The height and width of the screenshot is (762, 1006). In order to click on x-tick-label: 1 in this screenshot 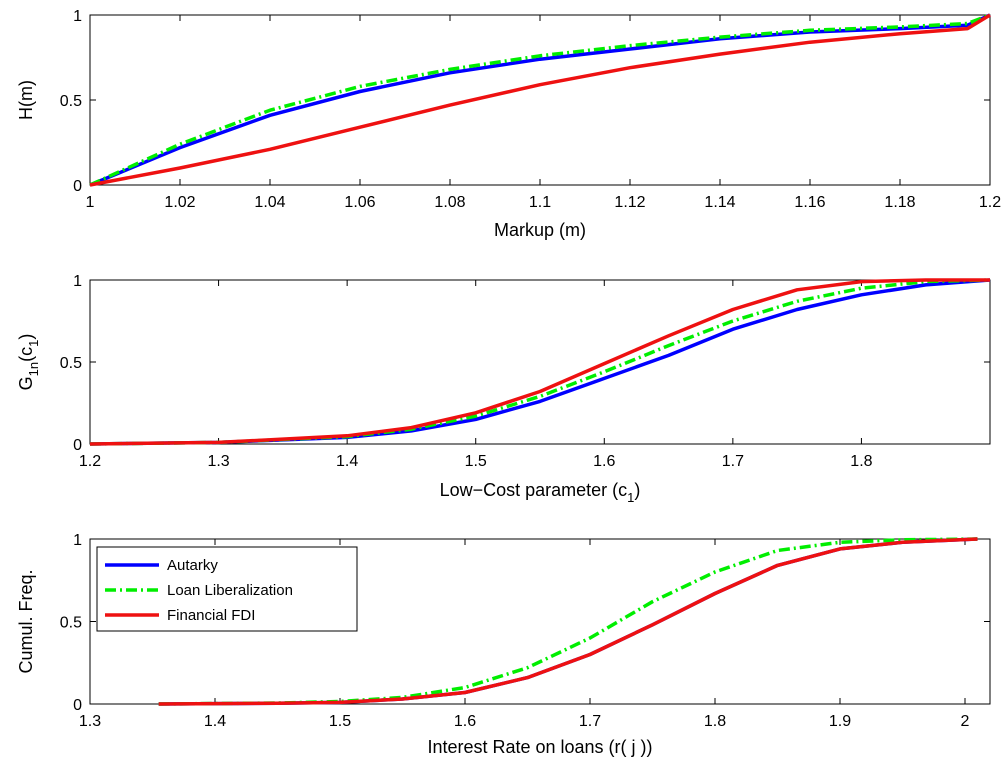, I will do `click(90, 202)`.